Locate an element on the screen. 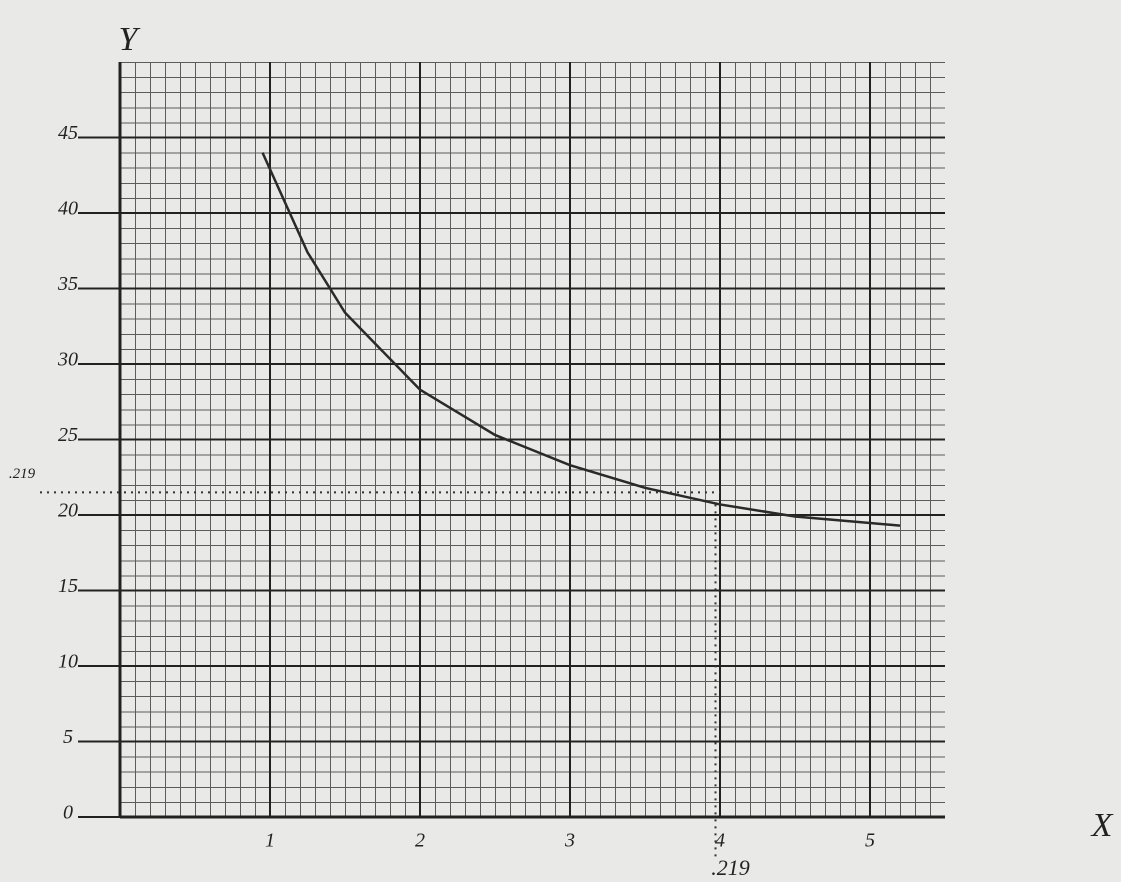 The height and width of the screenshot is (882, 1121). y-tick-label: 25 is located at coordinates (68, 435).